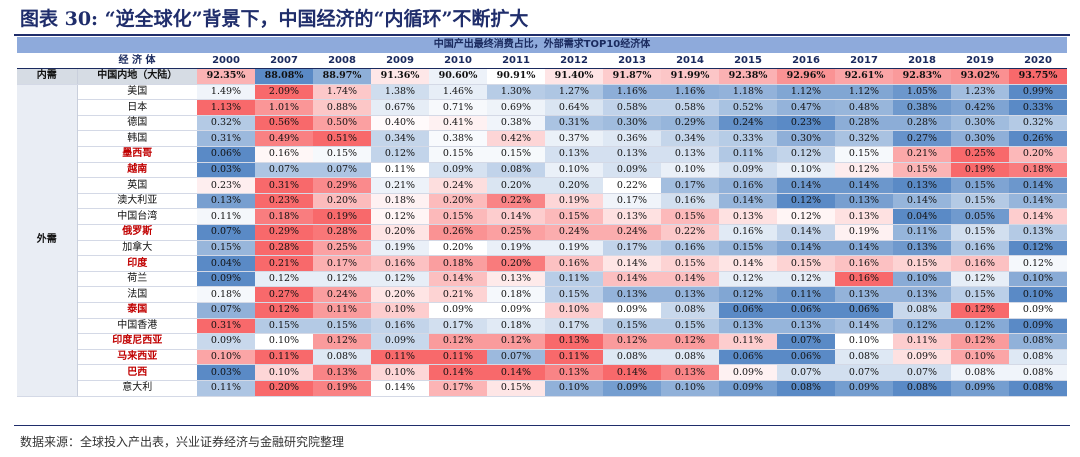  Describe the element at coordinates (458, 76) in the screenshot. I see `heat-cell: 90.60%` at that location.